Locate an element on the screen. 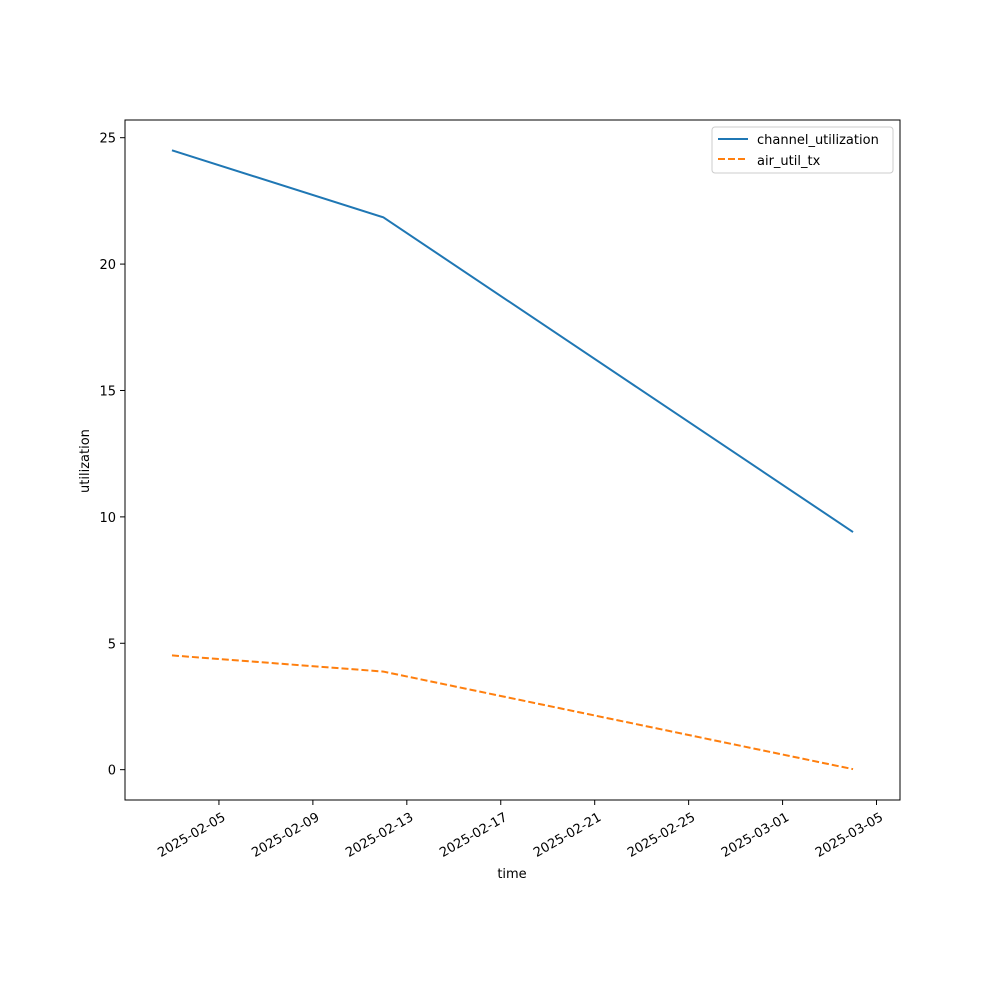 The image size is (1000, 1000). y-tick-label: 10 is located at coordinates (107, 518).